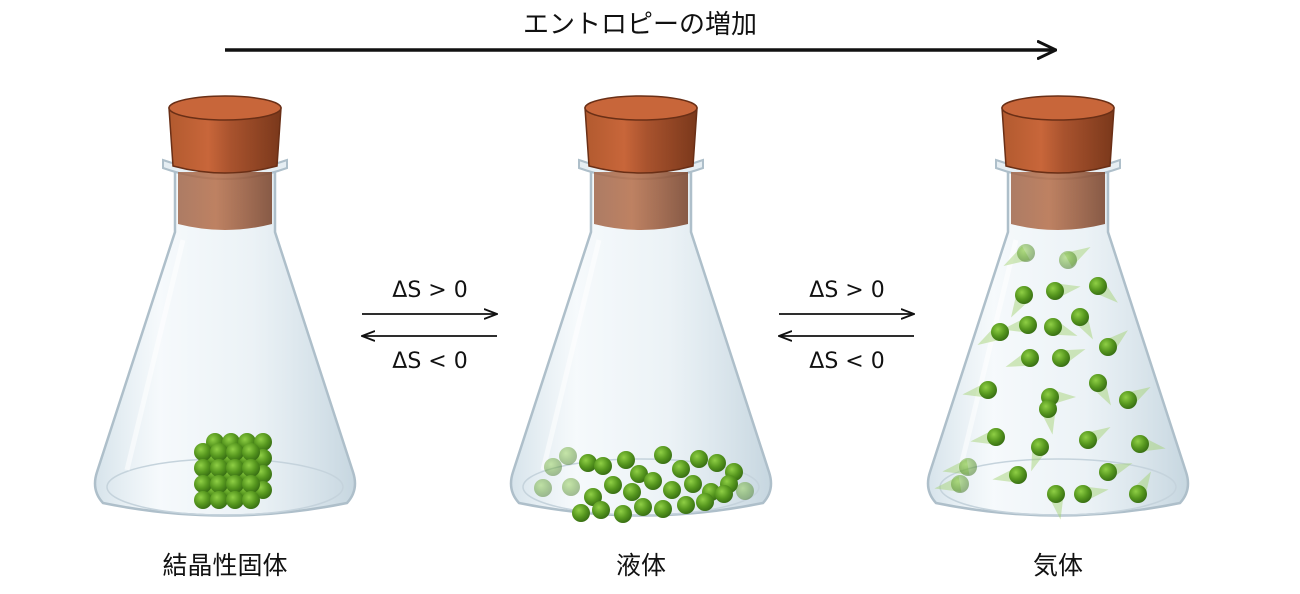 Image resolution: width=1300 pixels, height=594 pixels. Describe the element at coordinates (641, 565) in the screenshot. I see `flask-label-liquid: 液体` at that location.